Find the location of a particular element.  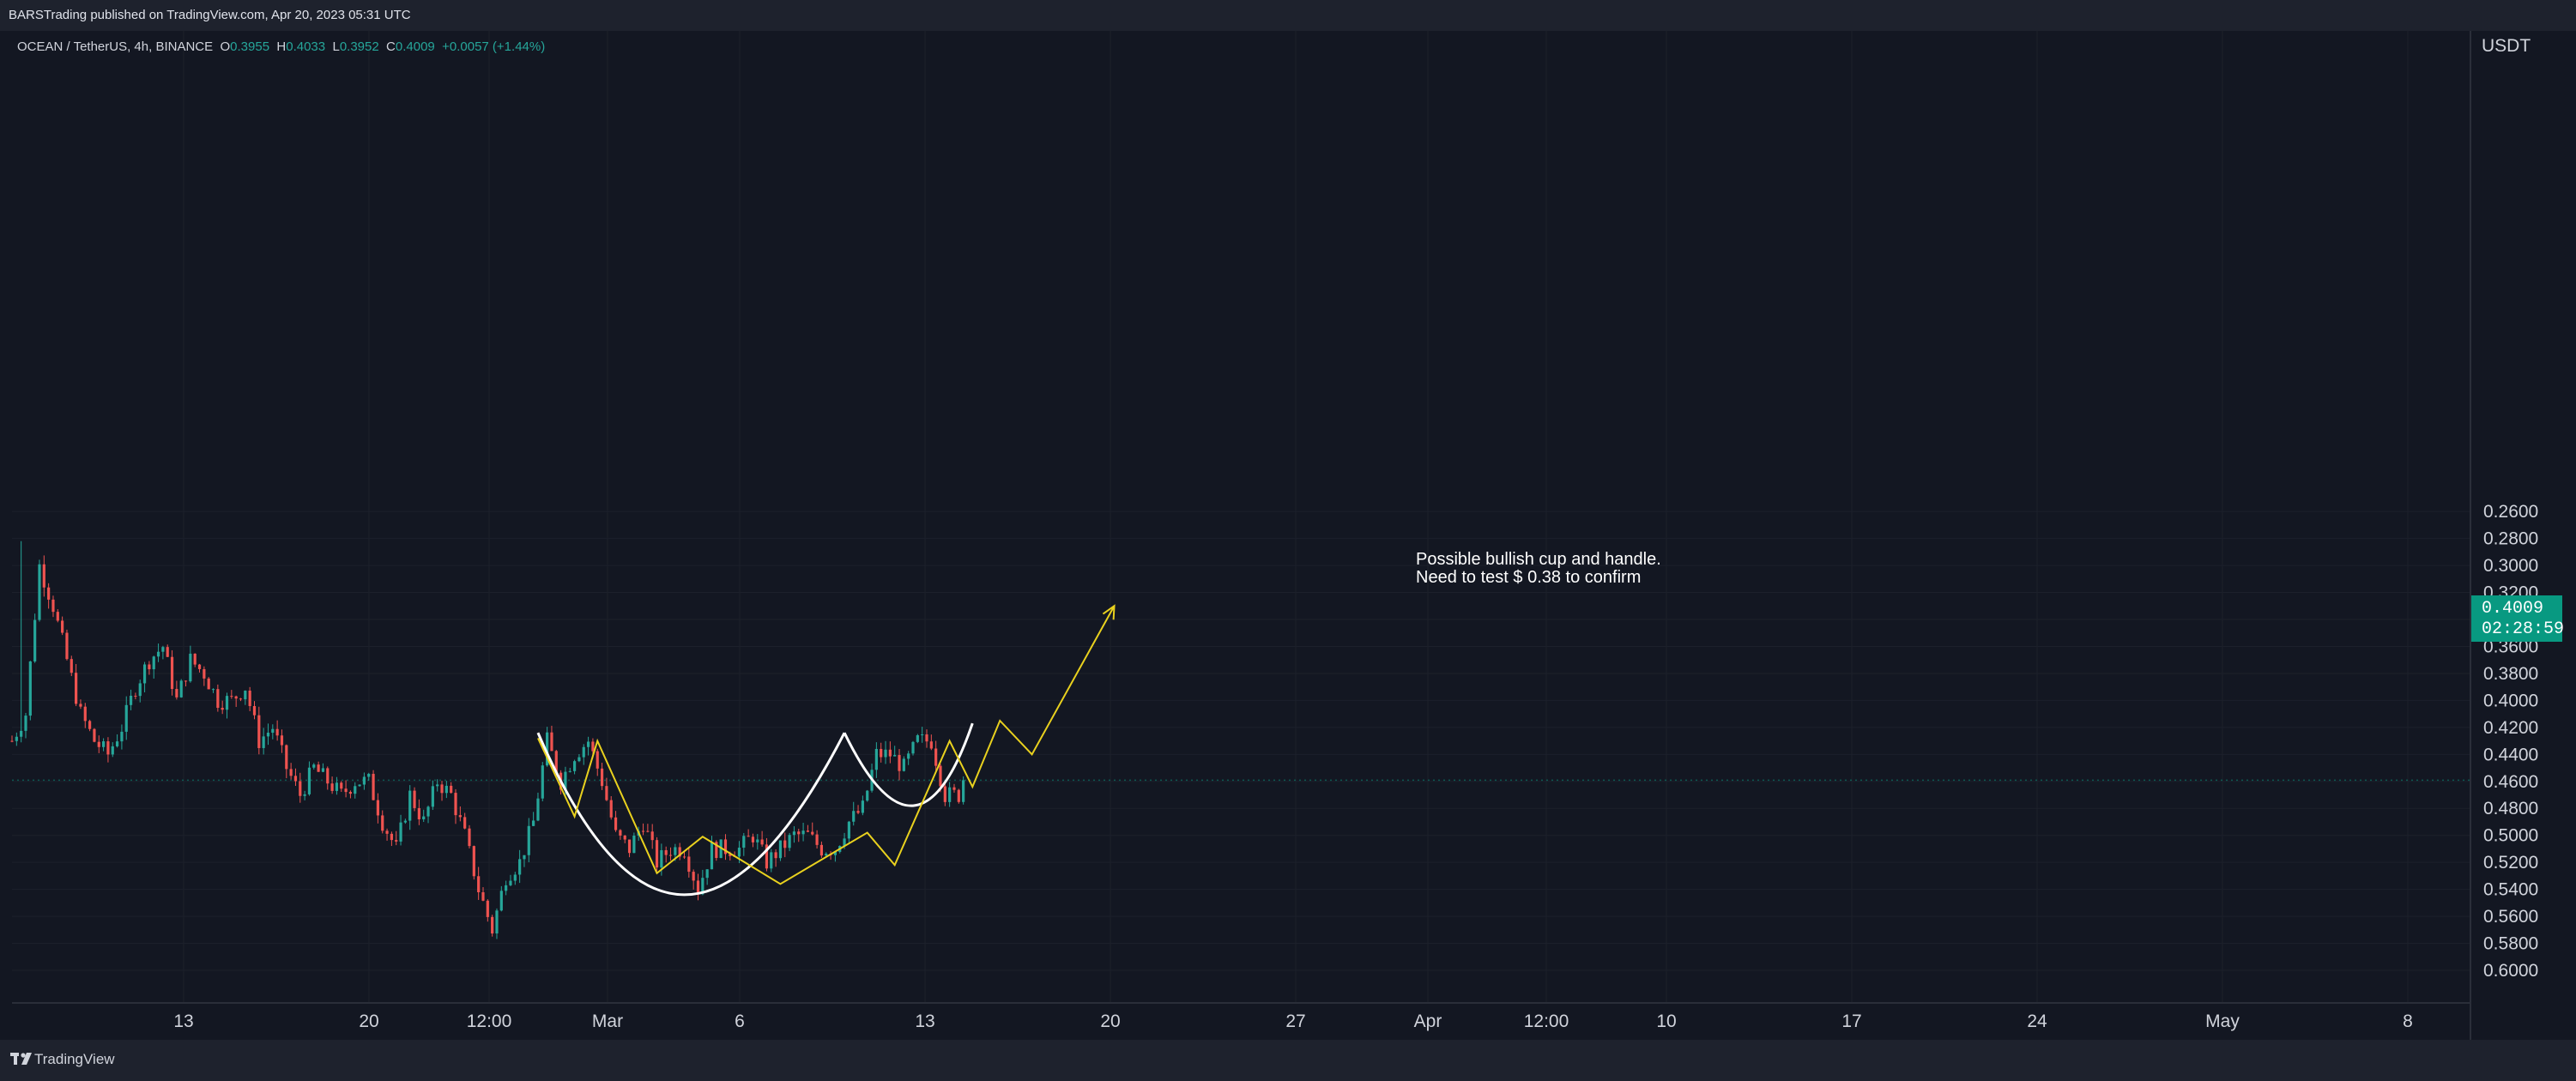

low-label: L is located at coordinates (336, 46).